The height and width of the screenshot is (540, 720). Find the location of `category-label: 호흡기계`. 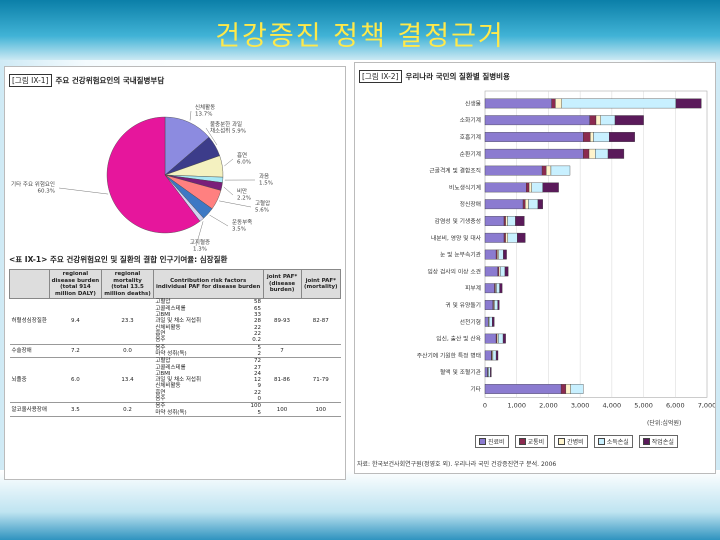

category-label: 호흡기계 is located at coordinates (470, 137).